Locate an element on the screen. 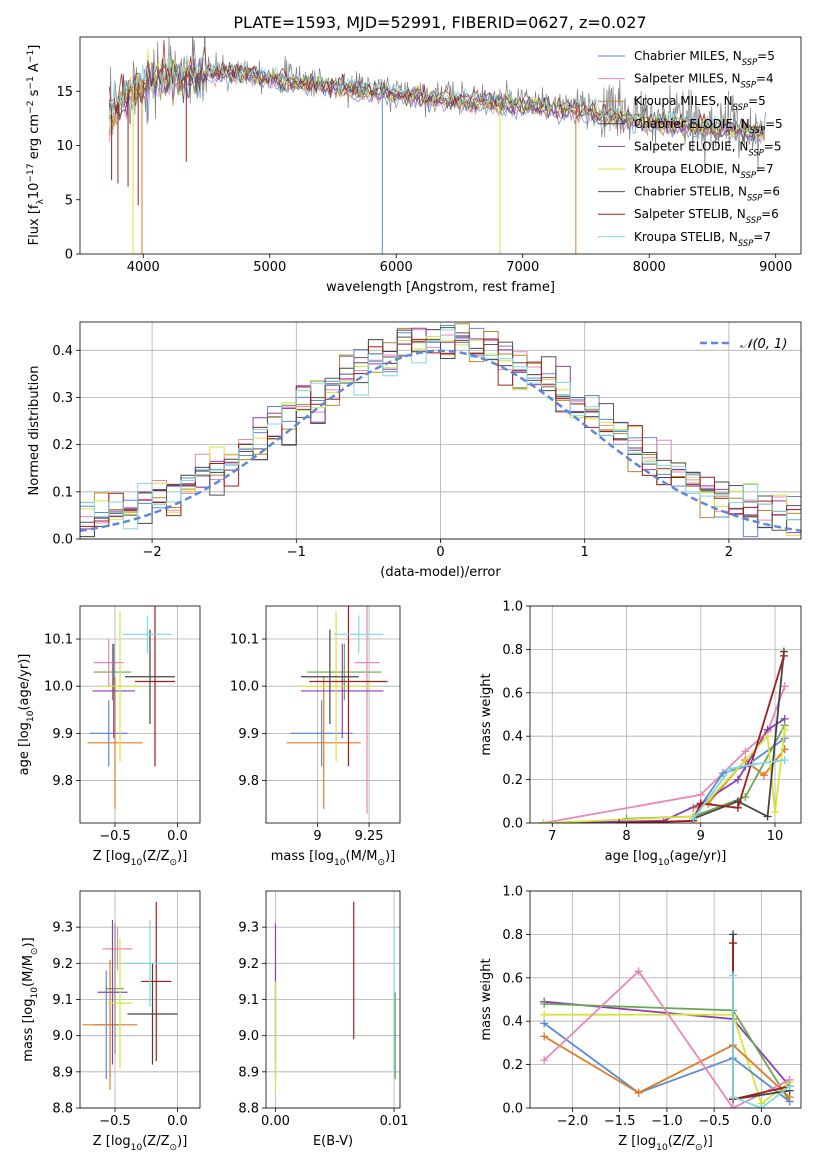 The width and height of the screenshot is (819, 1170). x-axis-label: age [log10(age/yr)] is located at coordinates (666, 858).